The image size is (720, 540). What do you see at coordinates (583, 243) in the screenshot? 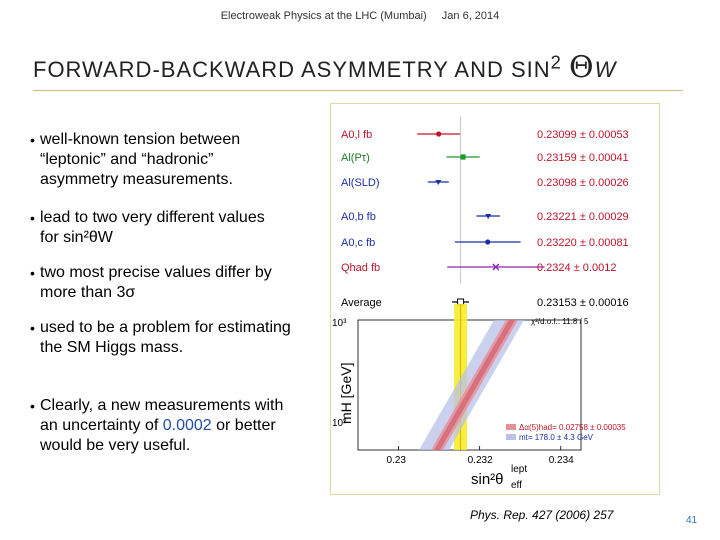
I see `measurement-value: 0.23220 ± 0.00081` at bounding box center [583, 243].